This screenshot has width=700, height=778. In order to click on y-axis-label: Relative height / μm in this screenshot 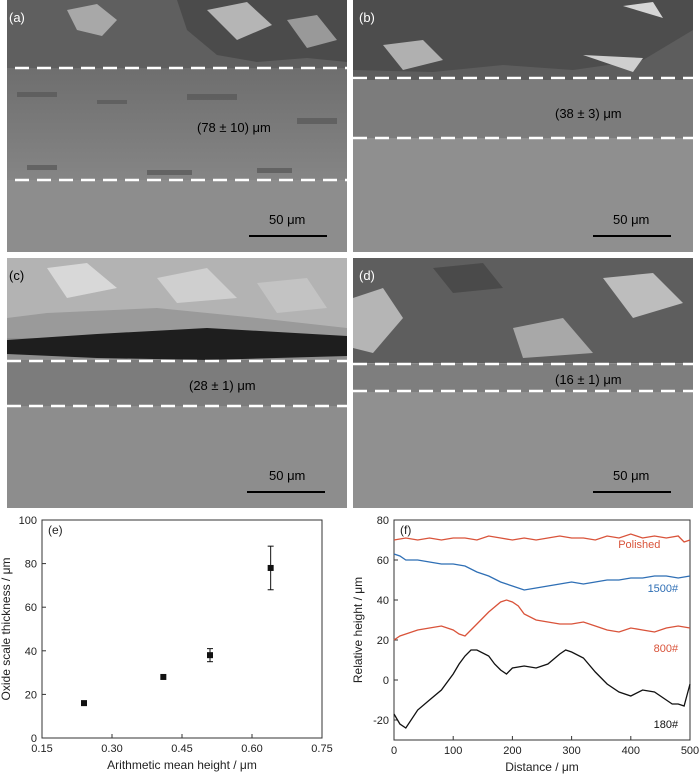, I will do `click(358, 630)`.